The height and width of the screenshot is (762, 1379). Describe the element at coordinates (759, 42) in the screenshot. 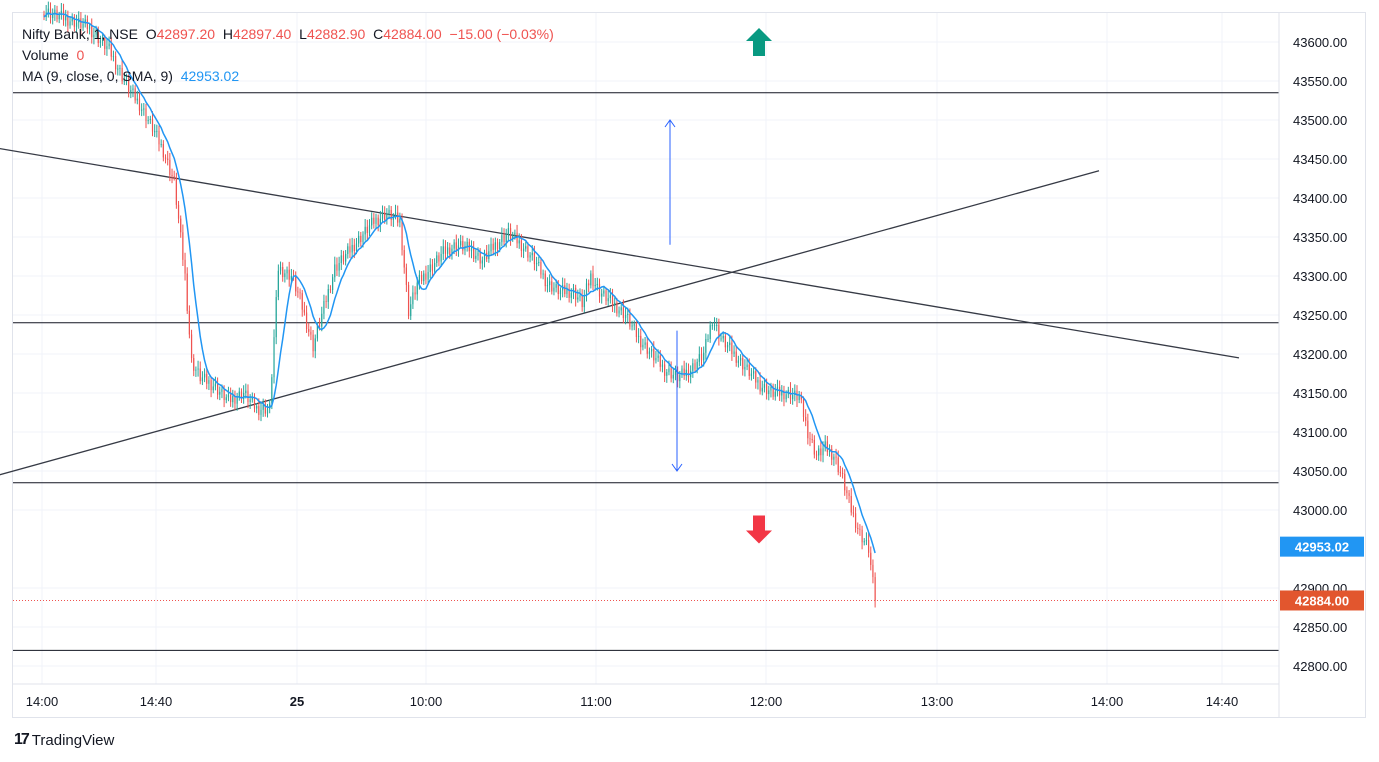

I see `arrow-up-icon` at that location.